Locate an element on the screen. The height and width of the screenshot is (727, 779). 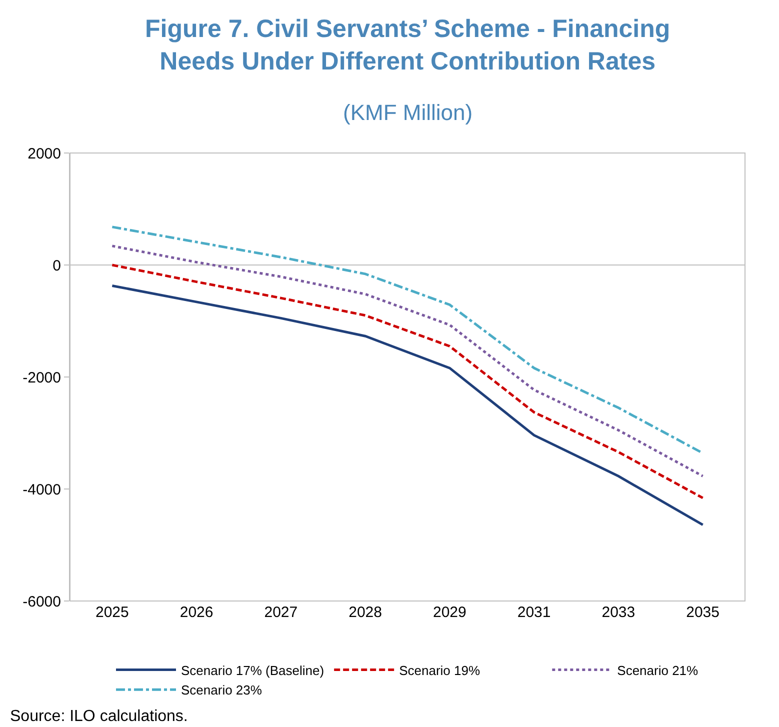
chart-title: Figure 7. Civil Servants’ Scheme - Financing Needs Under Different Contribution Rates is located at coordinates (407, 45).